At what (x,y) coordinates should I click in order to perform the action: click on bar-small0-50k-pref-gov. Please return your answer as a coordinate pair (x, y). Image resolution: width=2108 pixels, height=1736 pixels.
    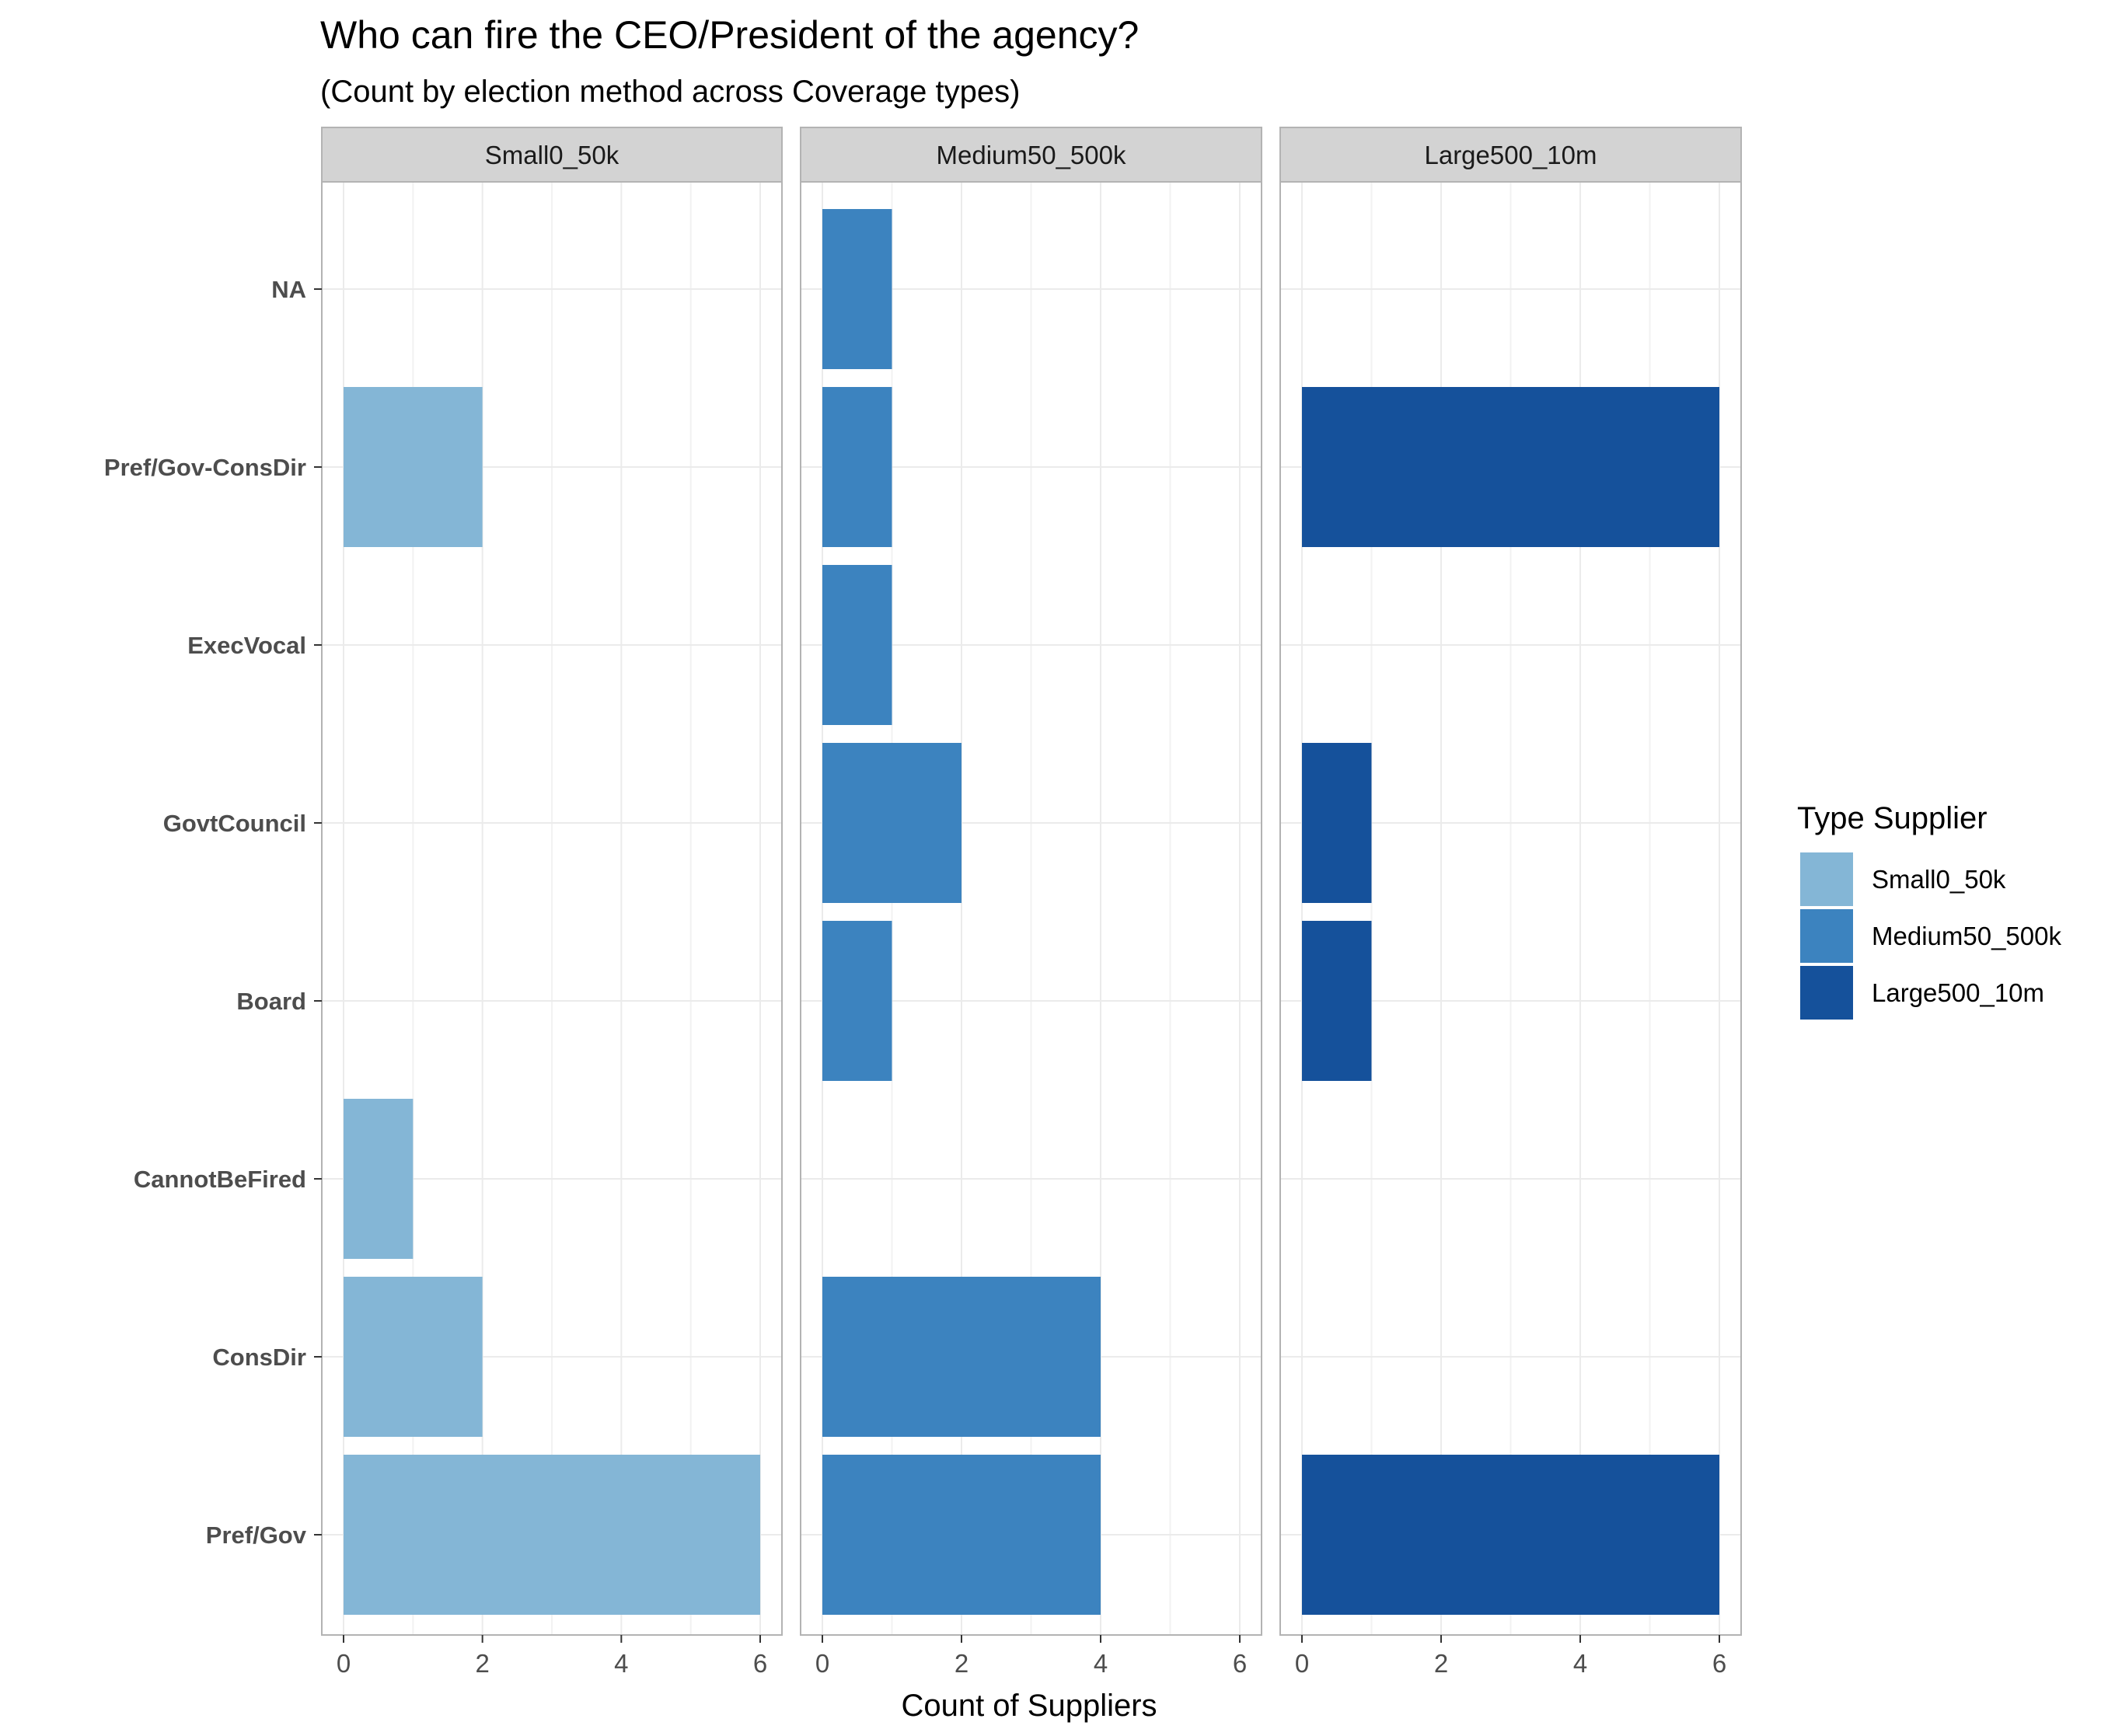
    Looking at the image, I should click on (552, 1535).